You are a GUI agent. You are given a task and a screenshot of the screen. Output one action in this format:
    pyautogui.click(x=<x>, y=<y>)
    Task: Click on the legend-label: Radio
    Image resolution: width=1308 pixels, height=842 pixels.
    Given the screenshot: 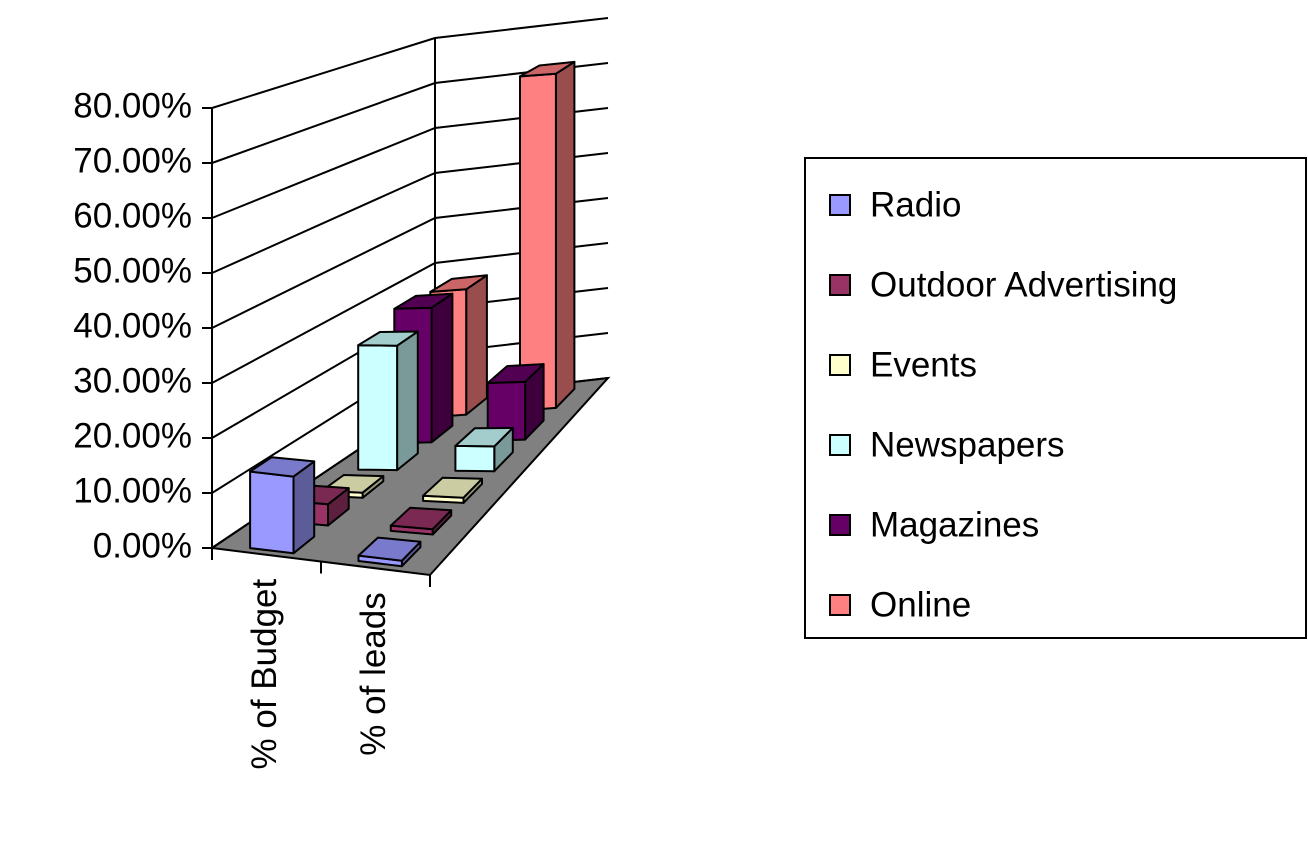 What is the action you would take?
    pyautogui.click(x=915, y=204)
    